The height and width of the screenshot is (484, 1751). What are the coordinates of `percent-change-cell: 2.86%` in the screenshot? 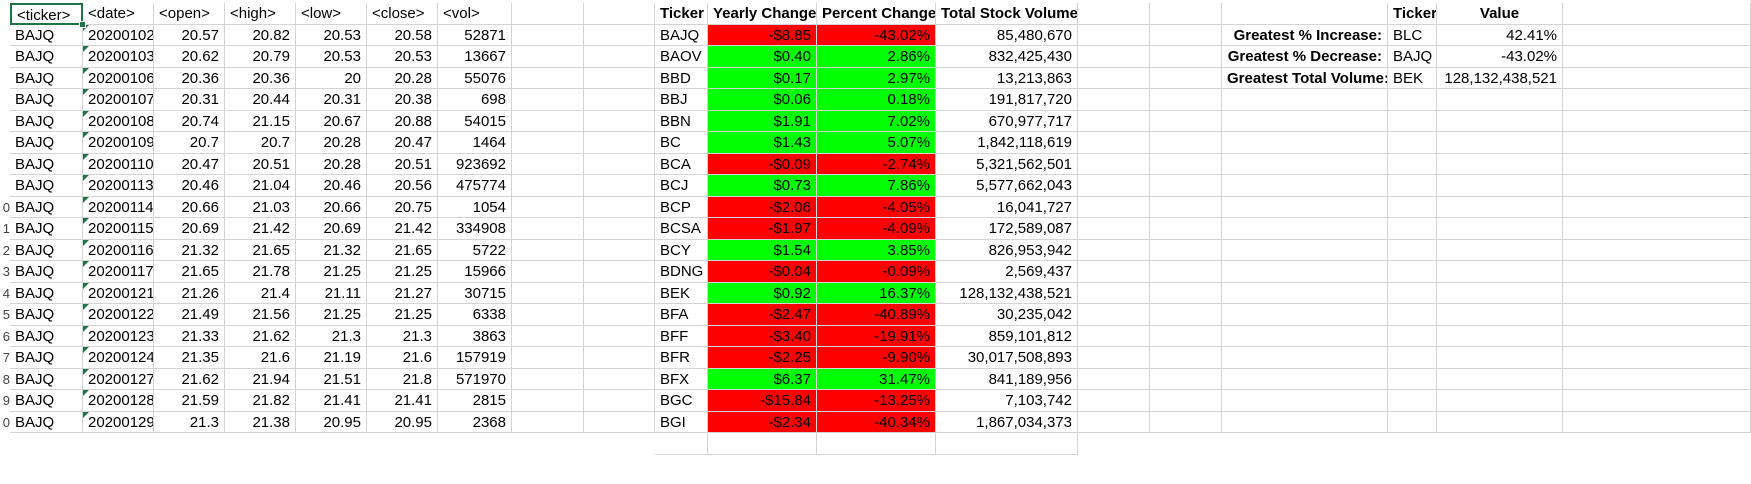 It's located at (876, 57).